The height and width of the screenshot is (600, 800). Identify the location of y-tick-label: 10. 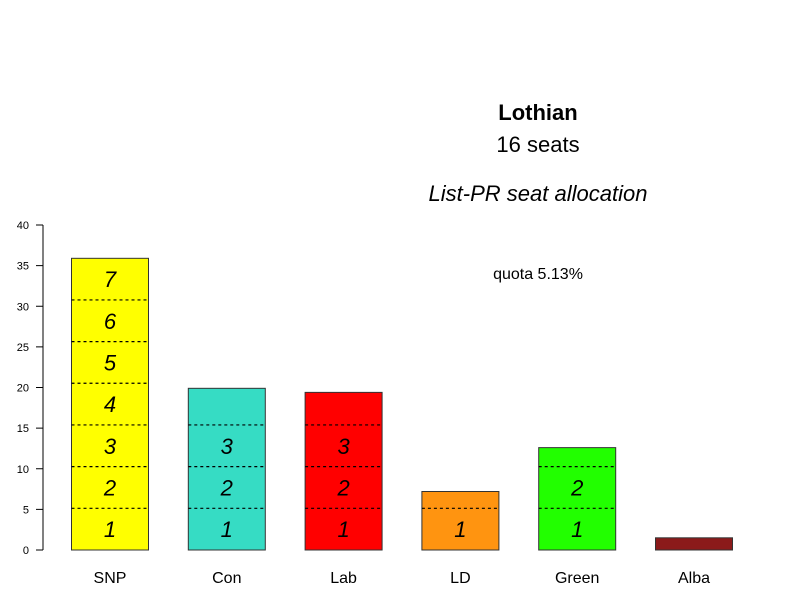
(23, 470).